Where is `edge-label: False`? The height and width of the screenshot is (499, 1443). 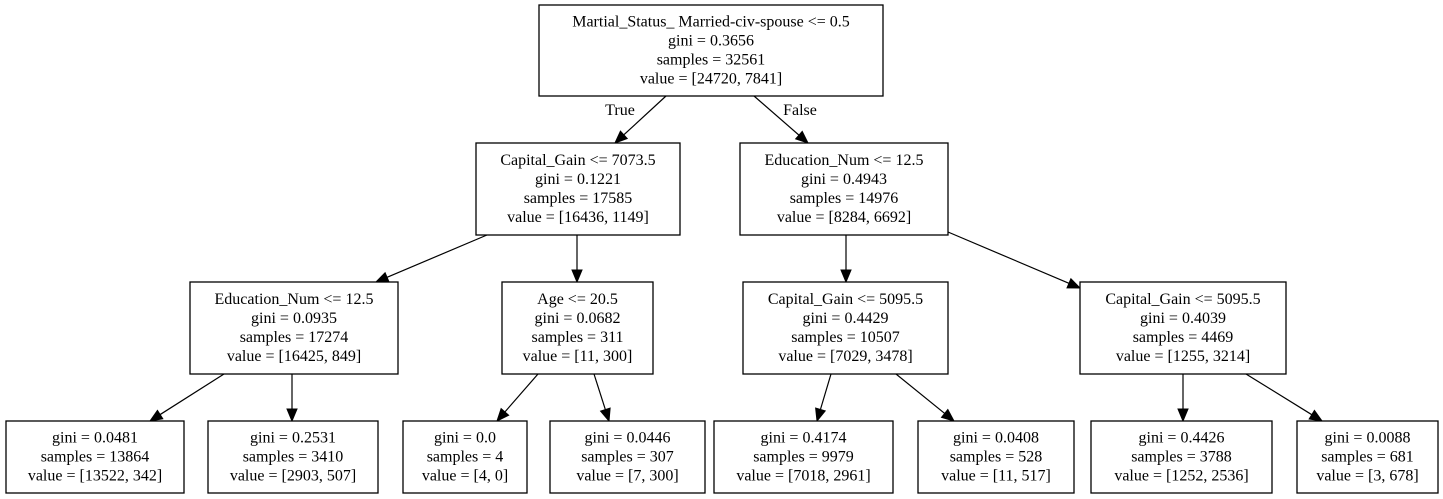 edge-label: False is located at coordinates (800, 110).